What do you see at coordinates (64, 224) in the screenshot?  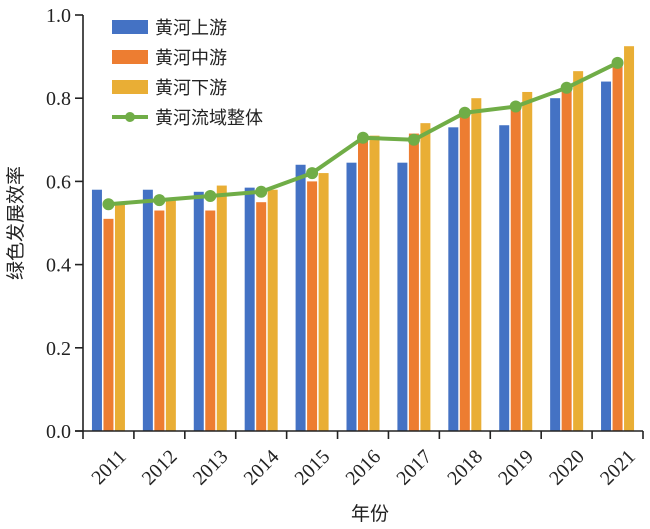 I see `y-ticks: 0.0 0.2 0.4 0.6 0.8 1.0` at bounding box center [64, 224].